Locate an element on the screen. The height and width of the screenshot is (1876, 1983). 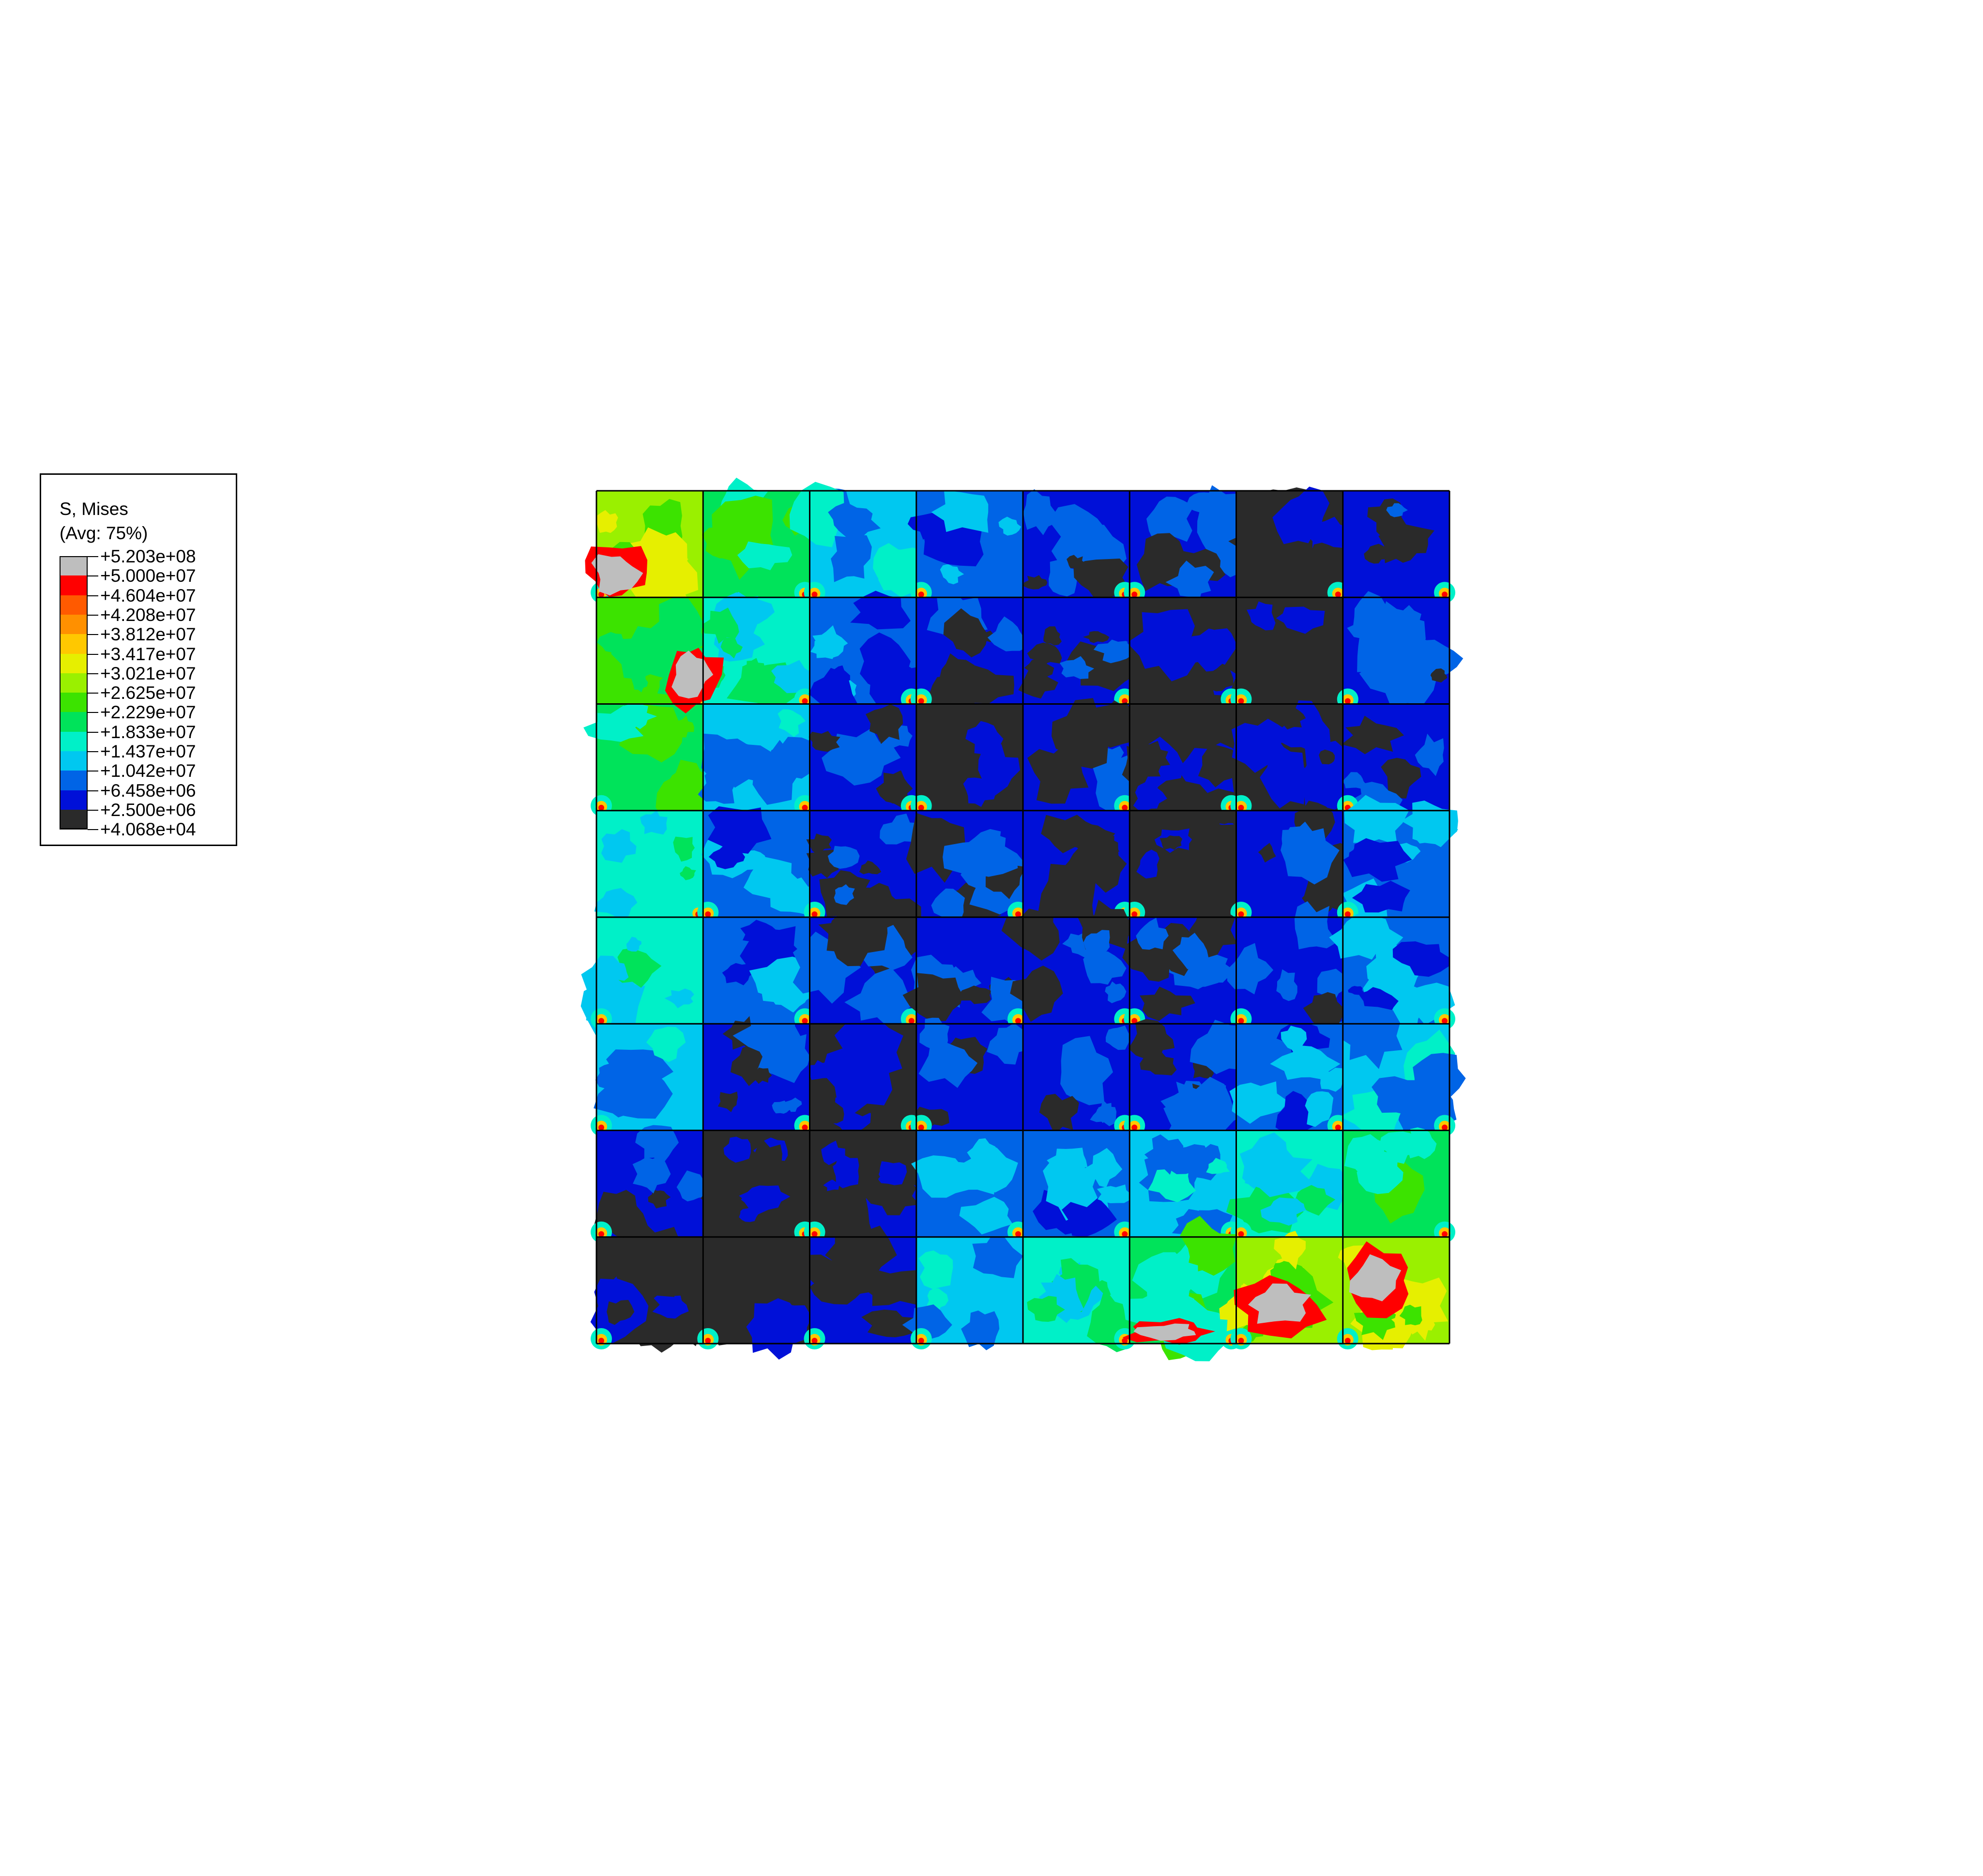
legend-value: +1.042e+07 is located at coordinates (148, 771).